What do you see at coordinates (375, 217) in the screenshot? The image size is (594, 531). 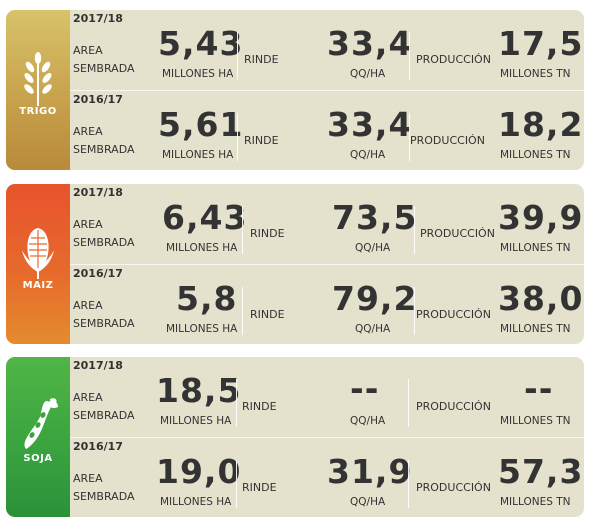 I see `rinde-value: 73,5` at bounding box center [375, 217].